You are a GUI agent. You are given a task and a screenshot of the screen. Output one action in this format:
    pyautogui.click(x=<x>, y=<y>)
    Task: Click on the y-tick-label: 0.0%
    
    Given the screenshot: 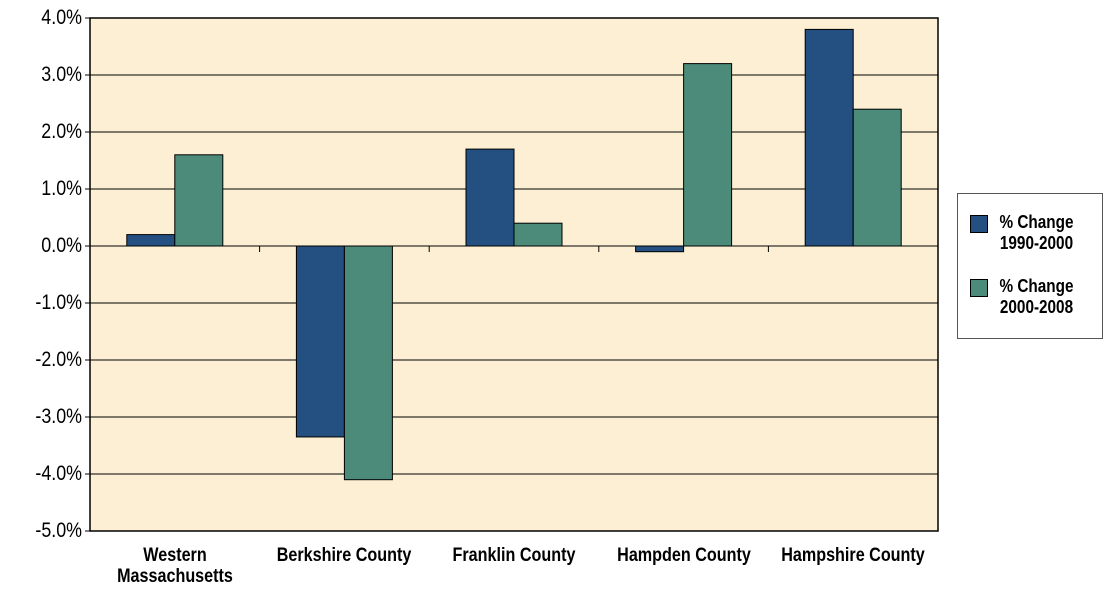 What is the action you would take?
    pyautogui.click(x=61, y=245)
    